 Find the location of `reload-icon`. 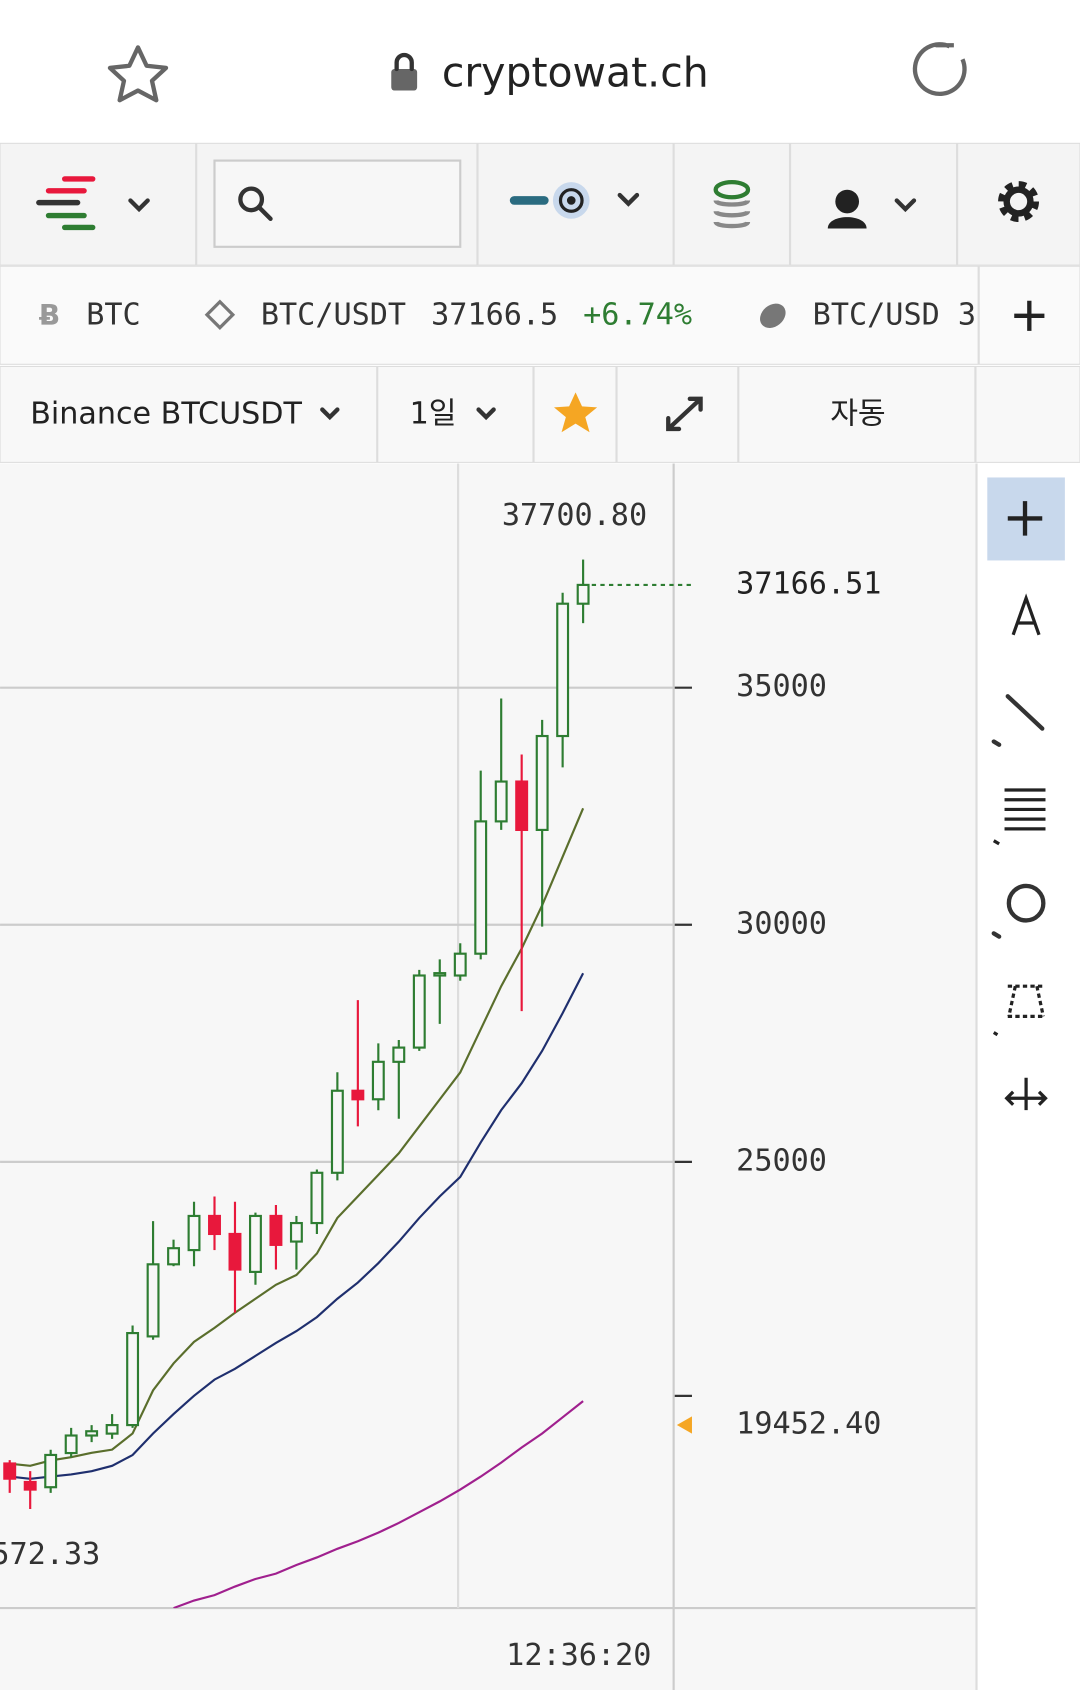

reload-icon is located at coordinates (939, 69).